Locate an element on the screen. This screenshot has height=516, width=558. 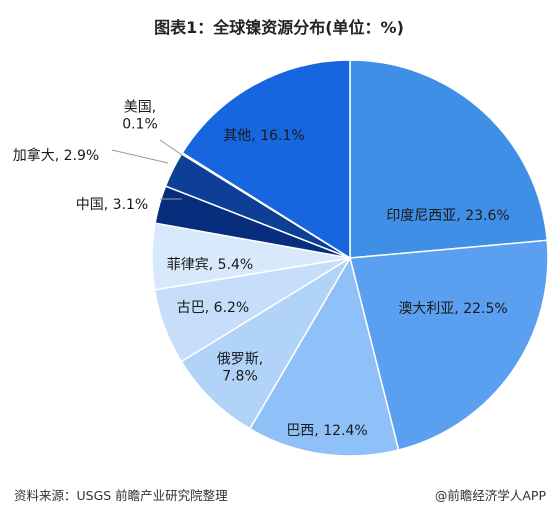
slice-label-4: 俄罗斯, 7.8% is located at coordinates (240, 368).